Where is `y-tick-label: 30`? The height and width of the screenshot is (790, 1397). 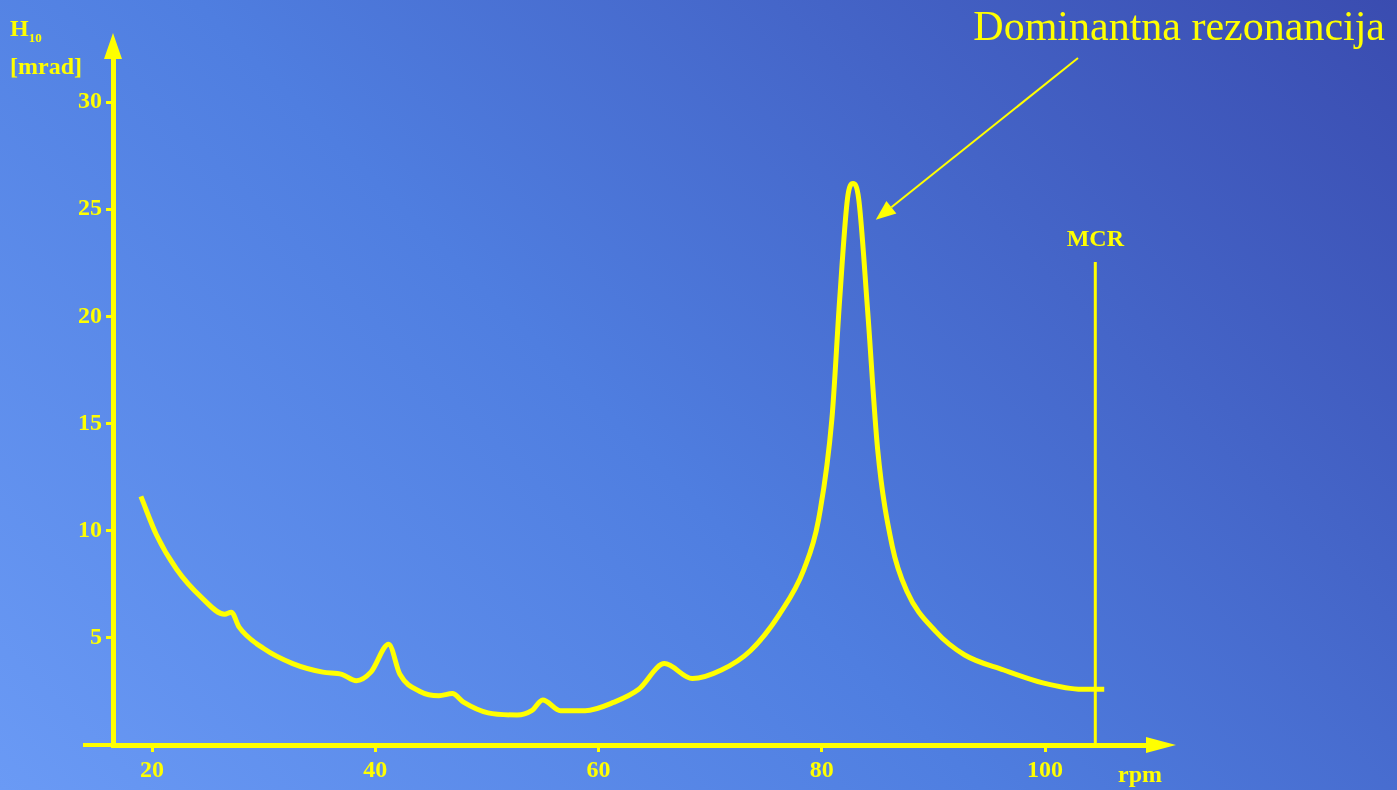 y-tick-label: 30 is located at coordinates (90, 100).